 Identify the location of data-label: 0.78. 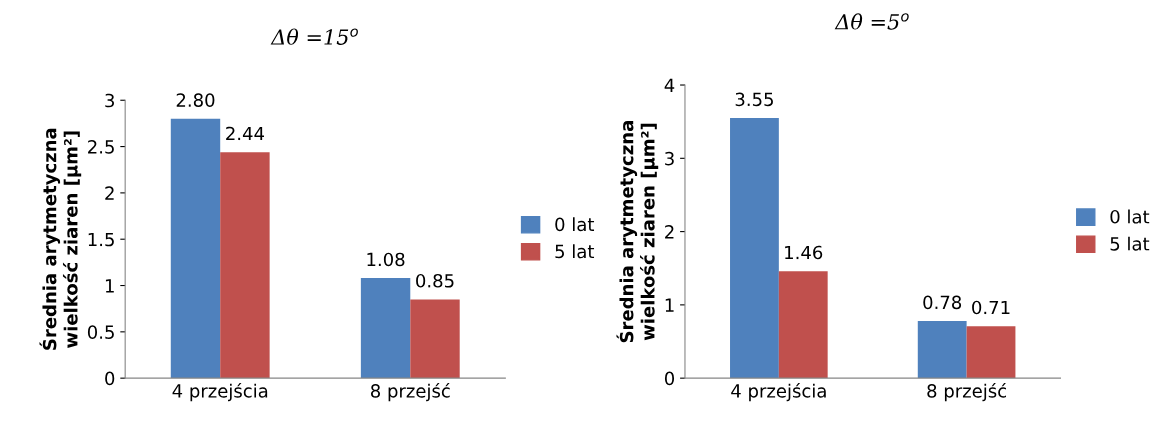
(942, 302).